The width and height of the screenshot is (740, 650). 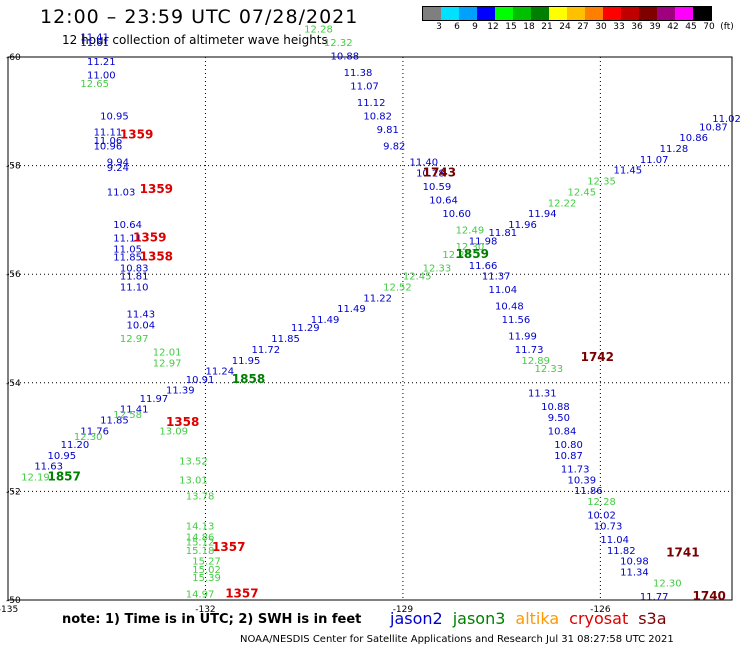 I want to click on wave-height-label: 11.41, so click(x=134, y=410).